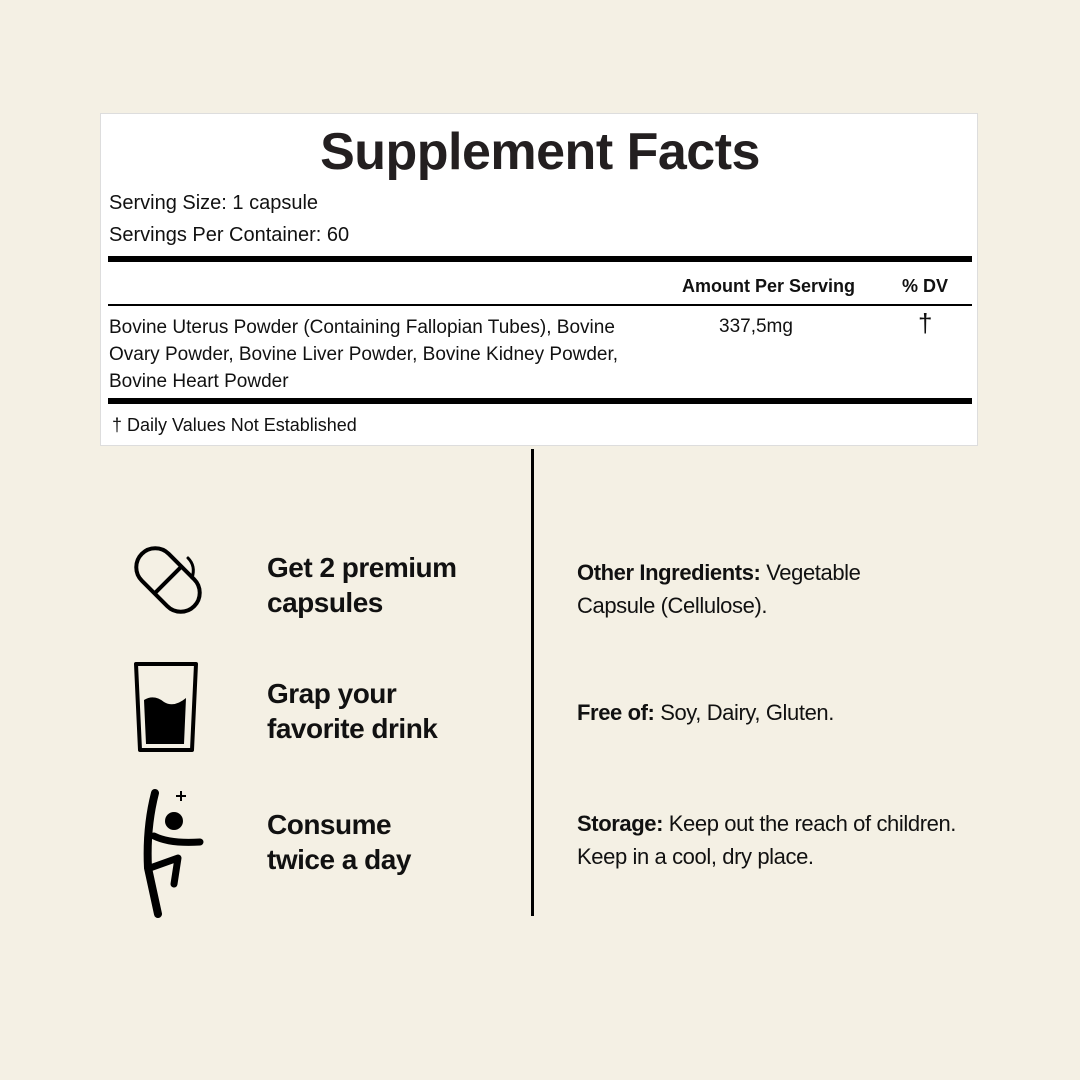  I want to click on info-label: Free of:, so click(616, 712).